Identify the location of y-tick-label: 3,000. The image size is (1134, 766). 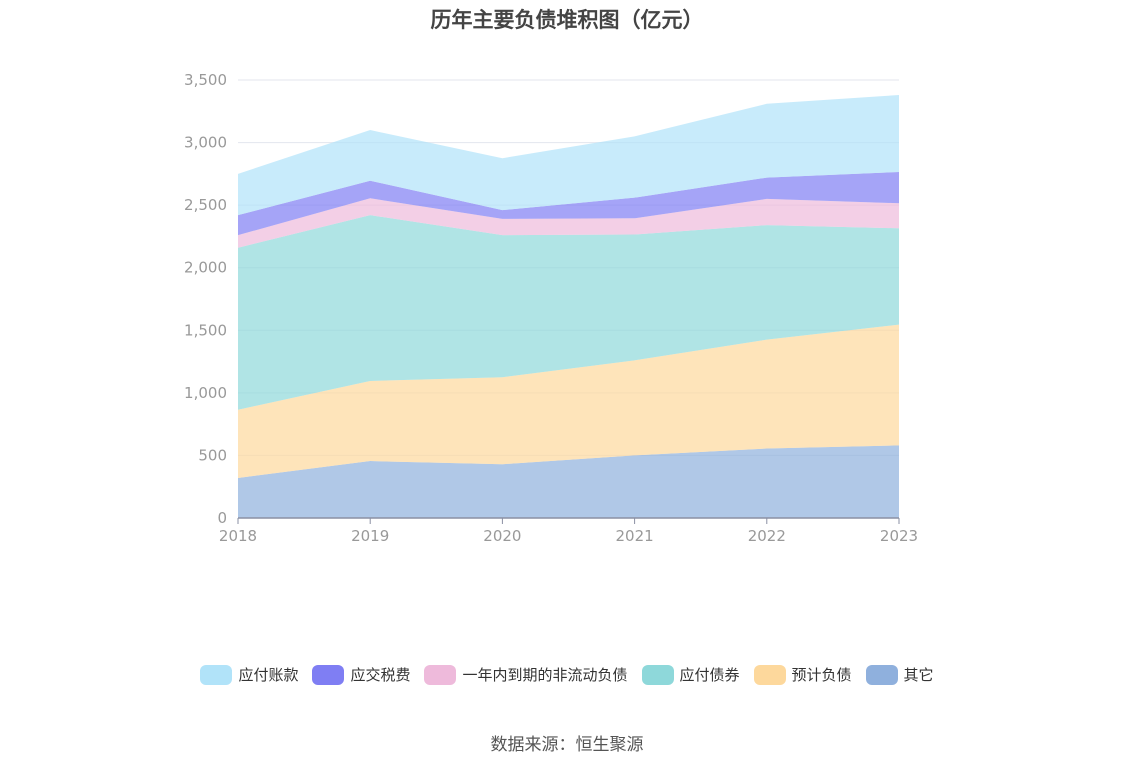
(205, 143).